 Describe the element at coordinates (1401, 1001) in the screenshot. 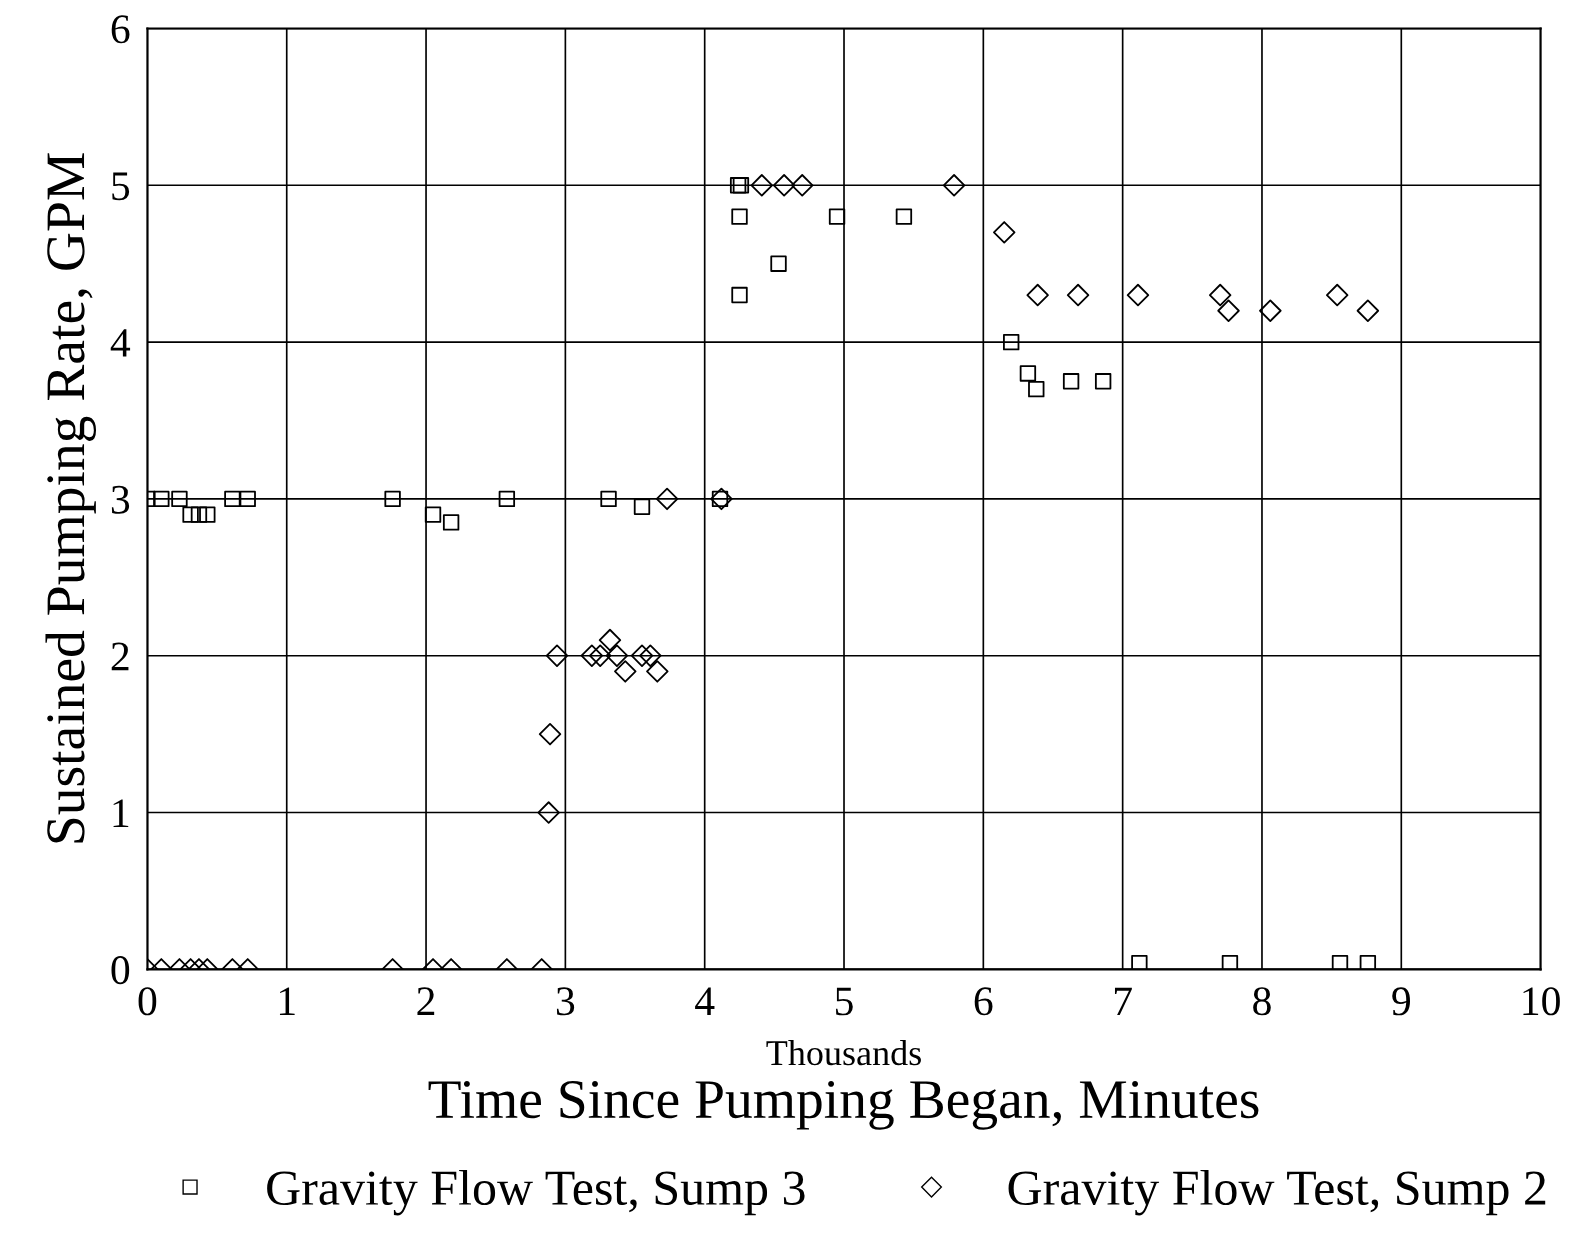

I see `x-tick-label: 9` at that location.